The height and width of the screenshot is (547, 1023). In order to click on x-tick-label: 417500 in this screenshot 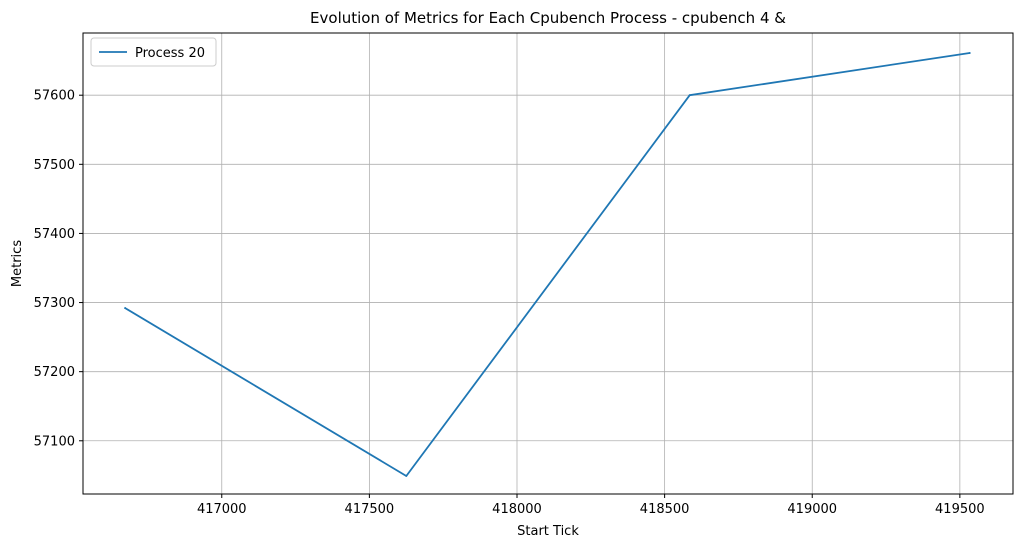, I will do `click(370, 509)`.